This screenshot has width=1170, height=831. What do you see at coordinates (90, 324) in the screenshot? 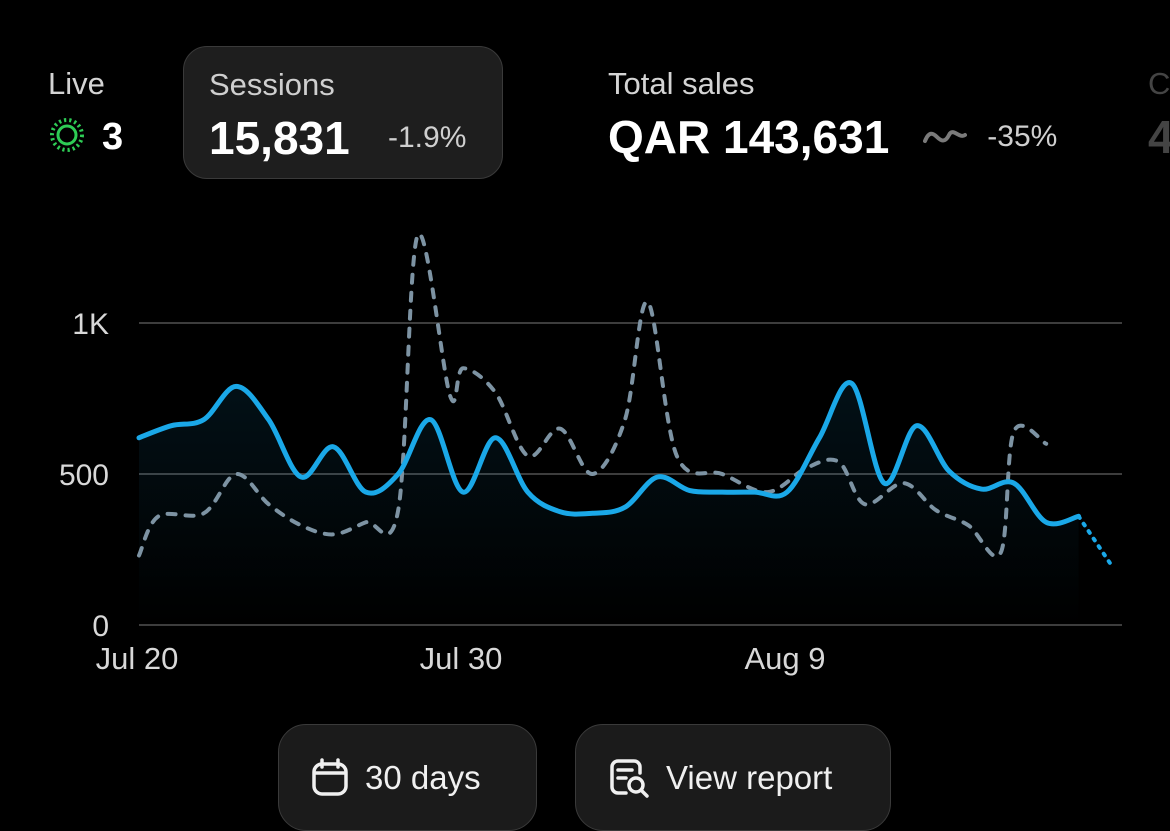
I see `y-tick-label: 1K` at bounding box center [90, 324].